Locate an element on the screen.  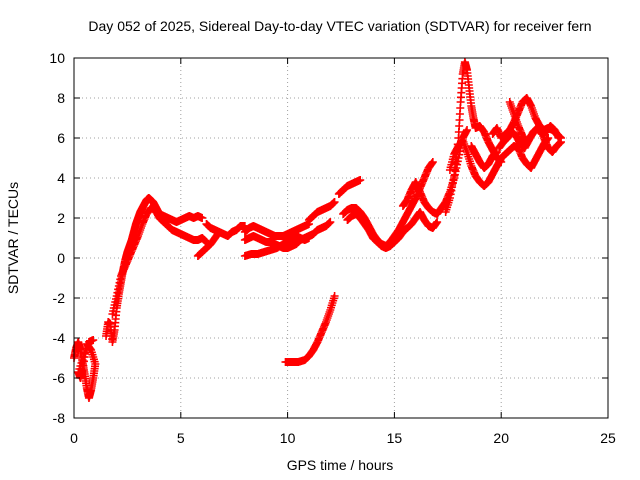
x-tick-label: 5 is located at coordinates (181, 438).